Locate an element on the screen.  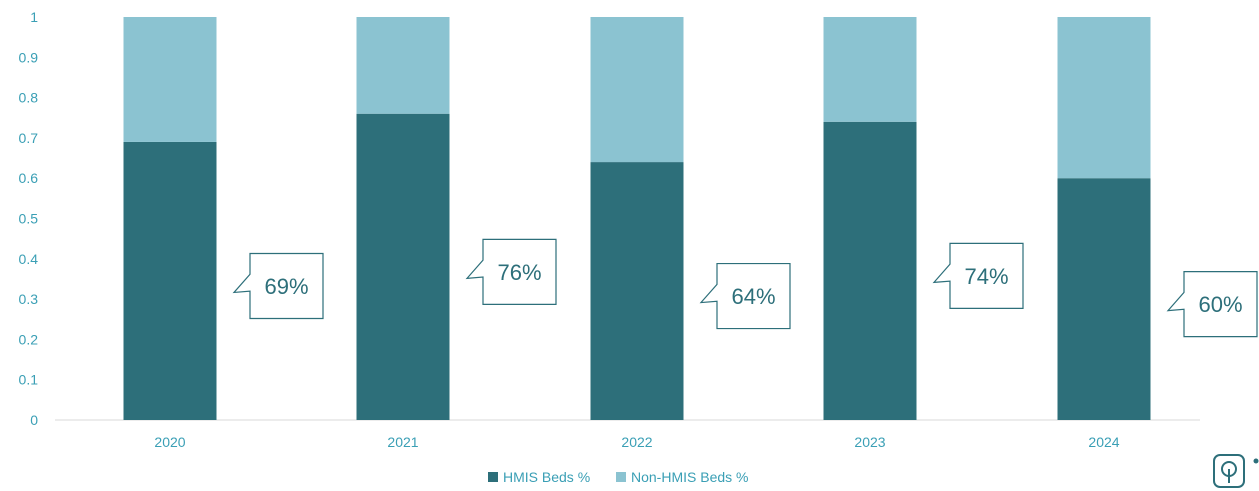
x-axis-ticks: 2020 2021 2022 2023 2024 is located at coordinates (636, 442).